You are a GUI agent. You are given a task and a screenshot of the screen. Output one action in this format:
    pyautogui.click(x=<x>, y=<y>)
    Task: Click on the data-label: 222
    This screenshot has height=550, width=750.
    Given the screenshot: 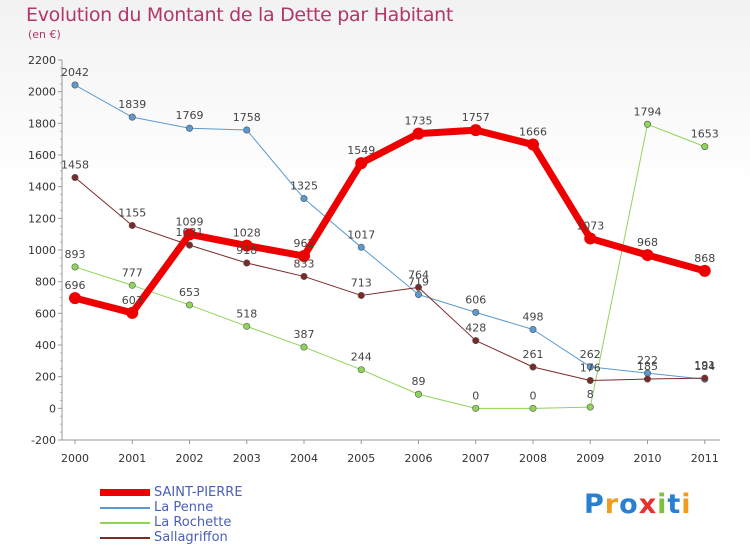 What is the action you would take?
    pyautogui.click(x=647, y=360)
    